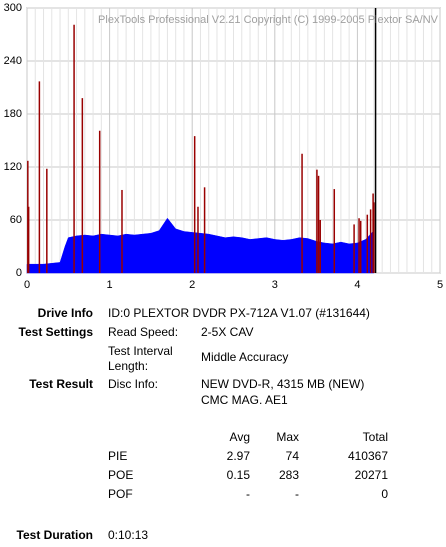 The width and height of the screenshot is (446, 547). I want to click on y-tick-label: 240, so click(13, 61).